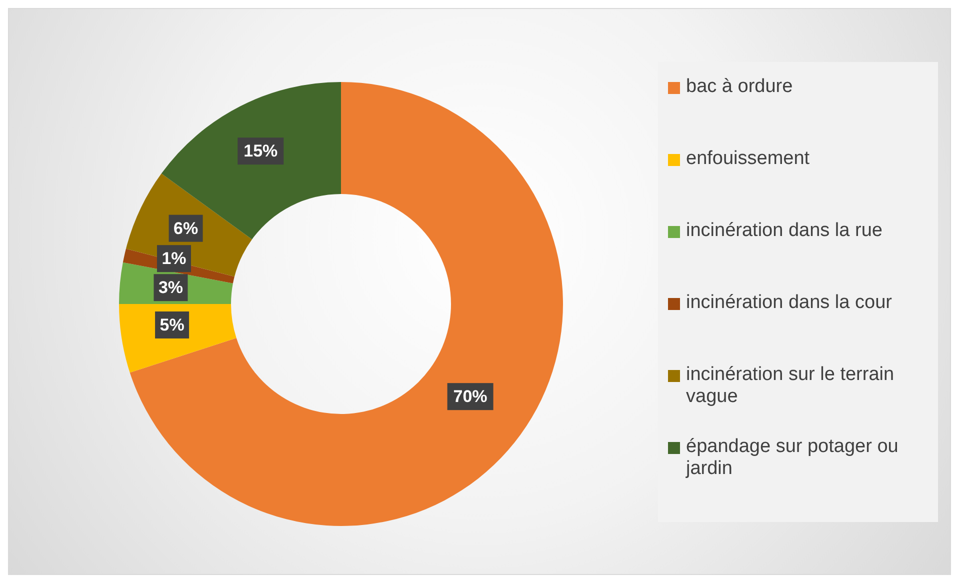  What do you see at coordinates (748, 159) in the screenshot?
I see `legend-label: enfouissement` at bounding box center [748, 159].